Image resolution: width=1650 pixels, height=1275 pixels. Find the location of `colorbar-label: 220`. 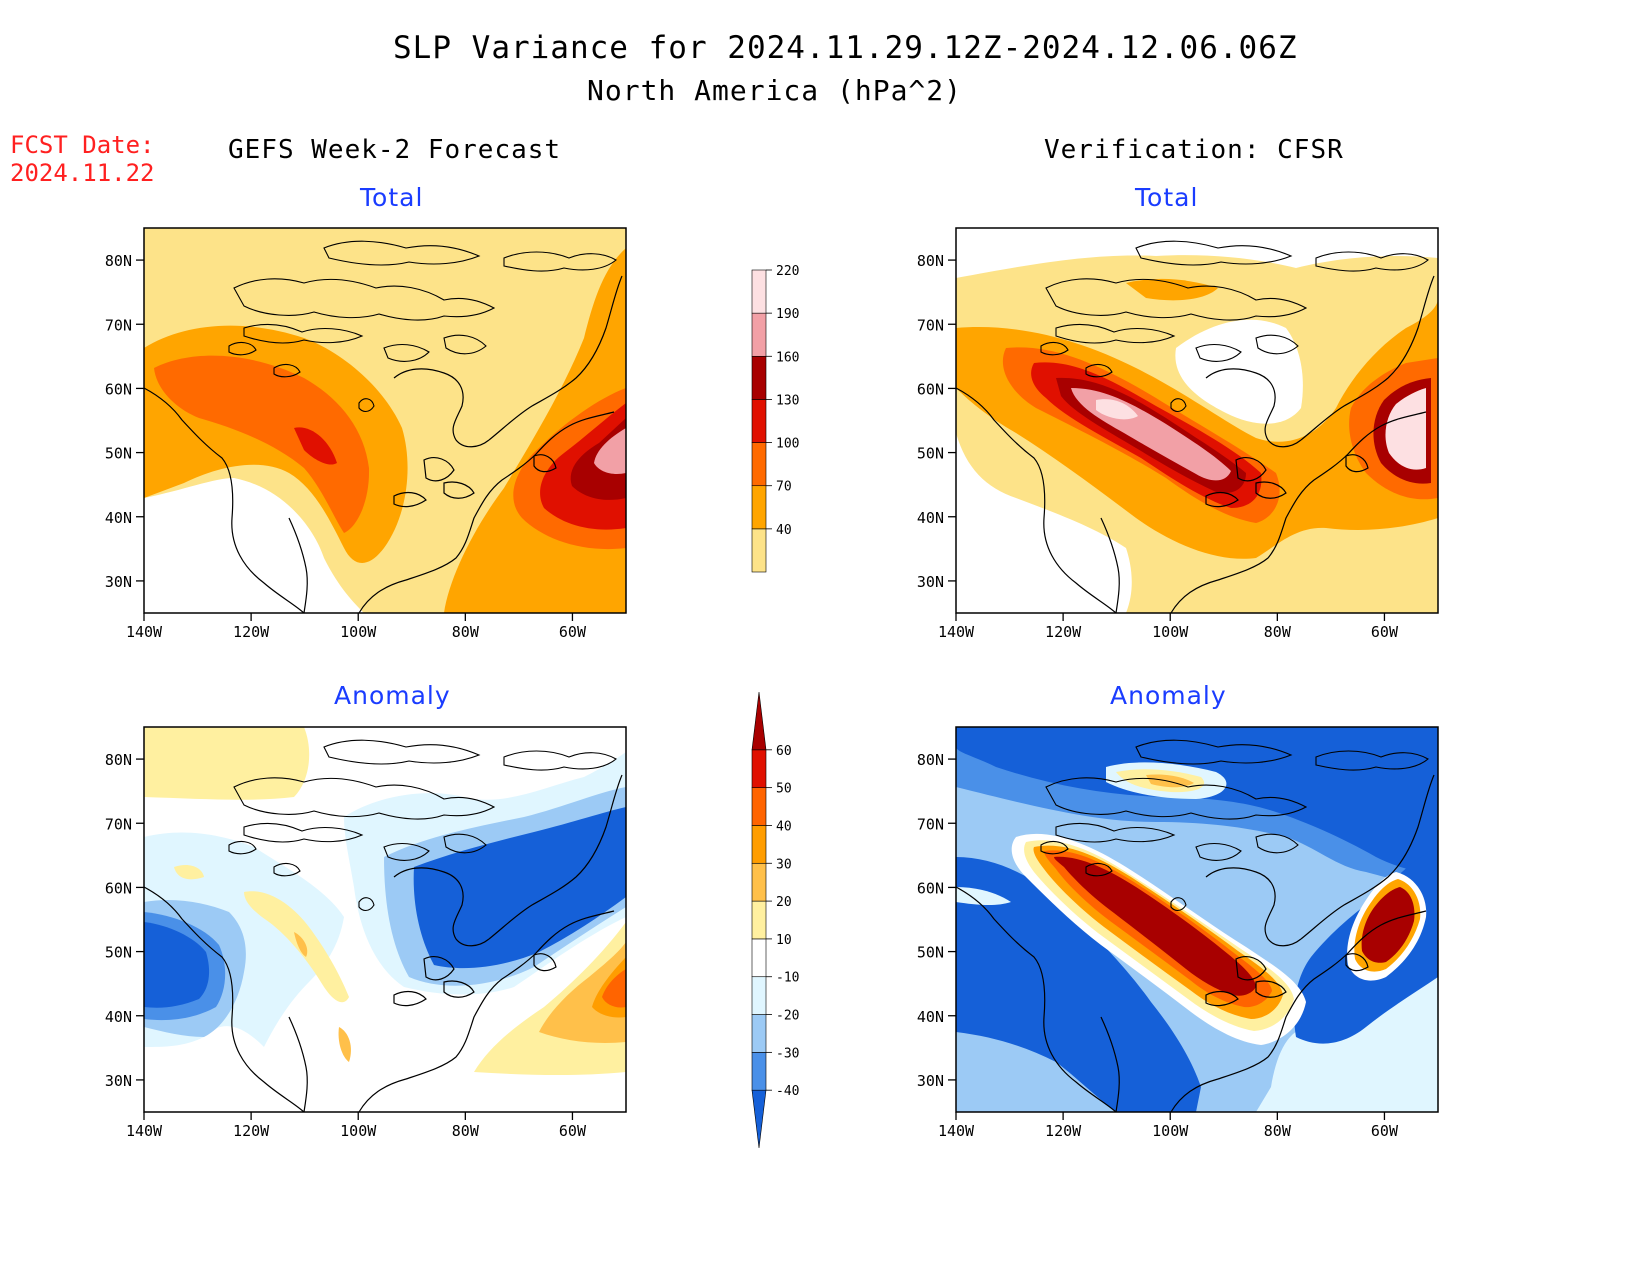

colorbar-label: 220 is located at coordinates (787, 271).